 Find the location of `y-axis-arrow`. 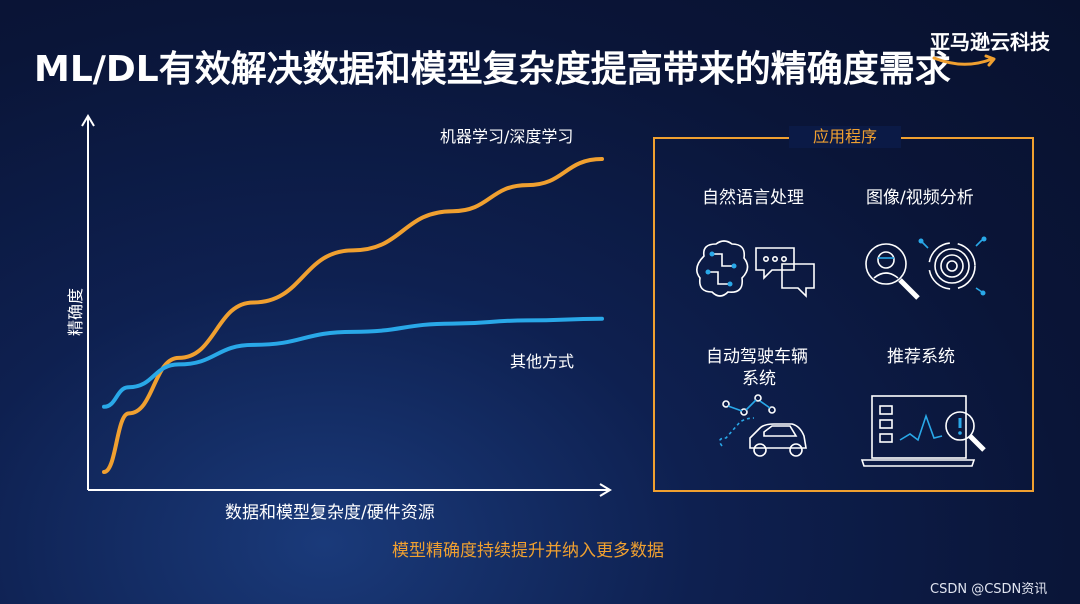

y-axis-arrow is located at coordinates (88, 120).